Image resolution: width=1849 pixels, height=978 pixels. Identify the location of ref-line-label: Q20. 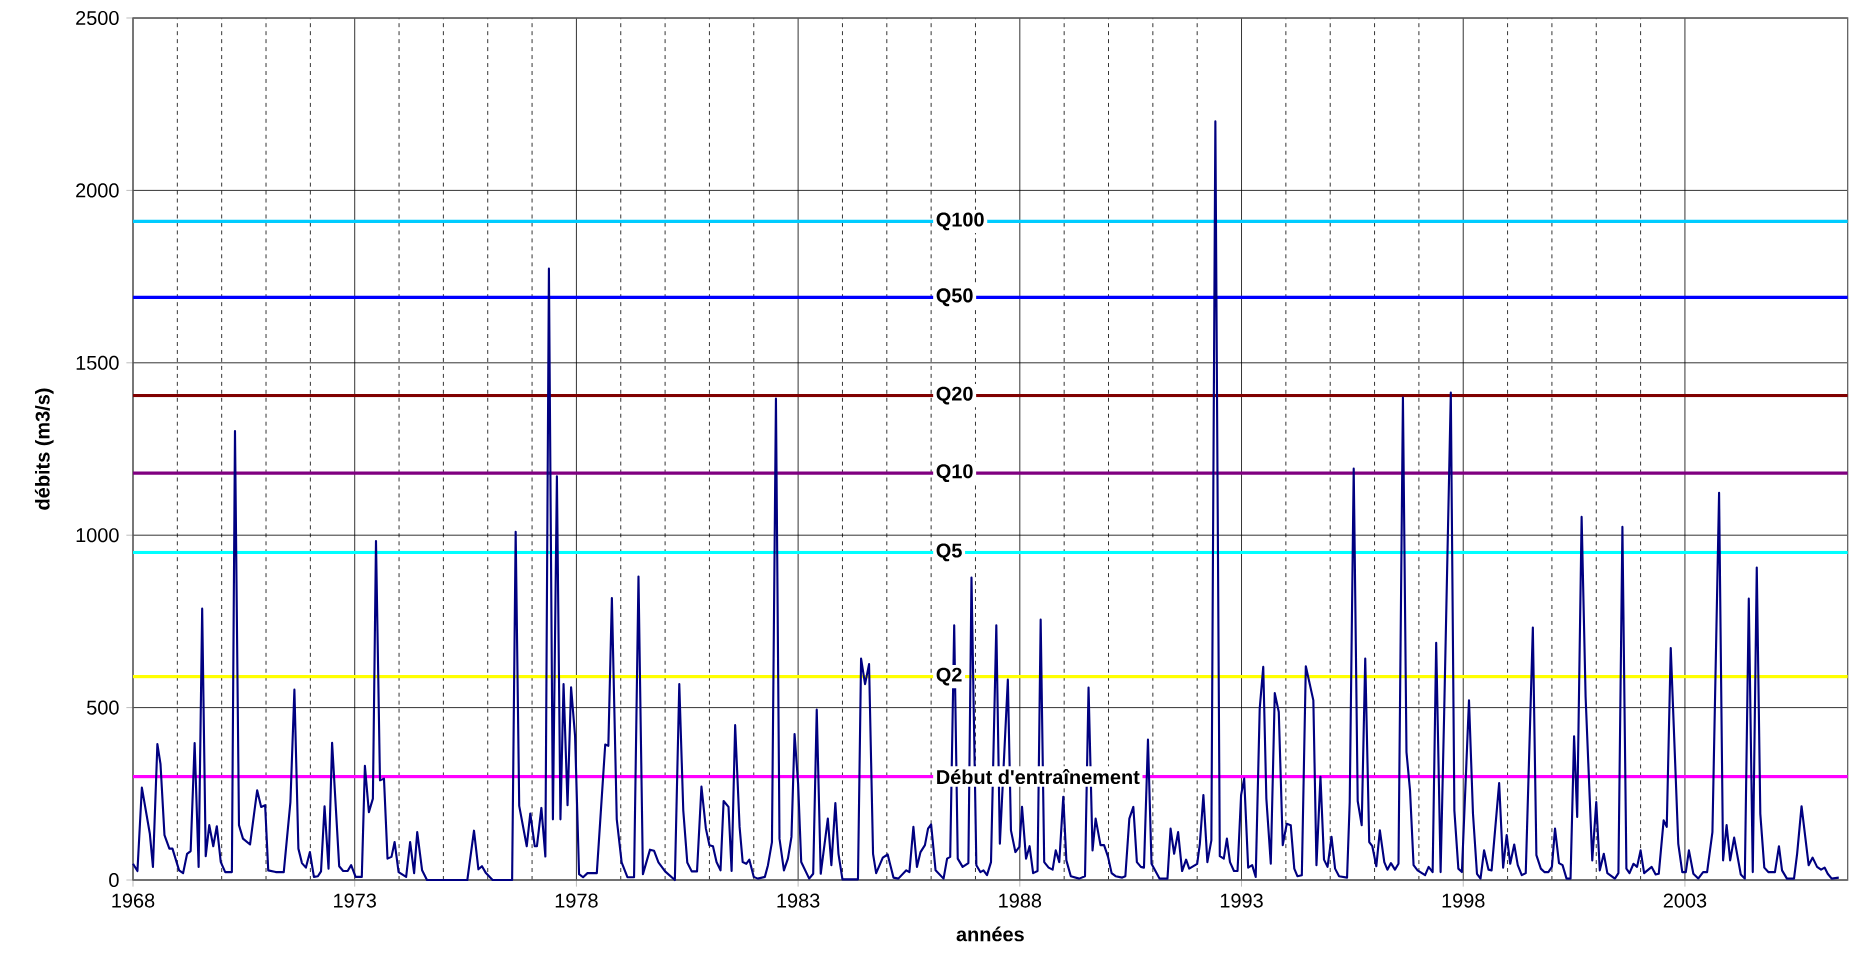
(954, 395).